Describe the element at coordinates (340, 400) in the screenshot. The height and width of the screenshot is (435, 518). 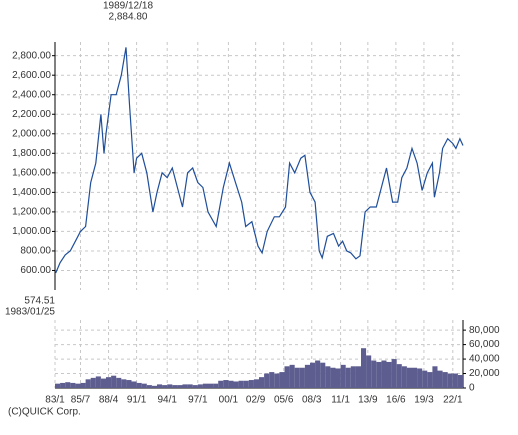
I see `x-tick-label: 11/1` at that location.